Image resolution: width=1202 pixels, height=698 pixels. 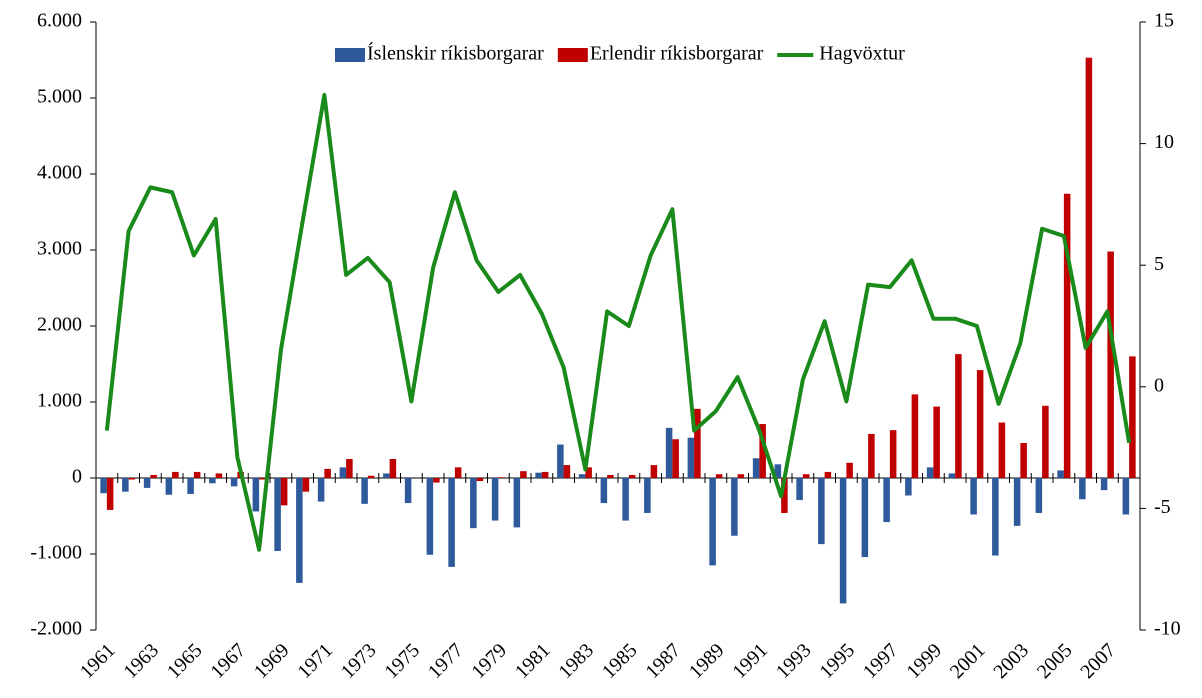 I want to click on y2-tick-label: 10, so click(x=1164, y=142).